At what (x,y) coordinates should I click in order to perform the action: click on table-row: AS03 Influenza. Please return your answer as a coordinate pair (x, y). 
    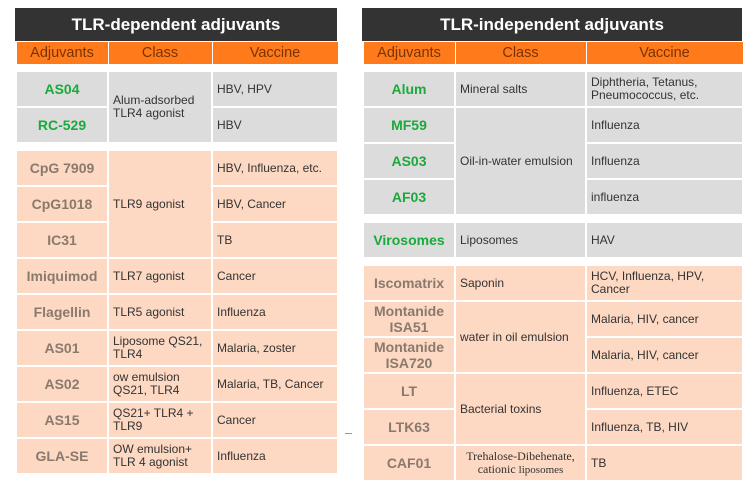
    Looking at the image, I should click on (553, 161).